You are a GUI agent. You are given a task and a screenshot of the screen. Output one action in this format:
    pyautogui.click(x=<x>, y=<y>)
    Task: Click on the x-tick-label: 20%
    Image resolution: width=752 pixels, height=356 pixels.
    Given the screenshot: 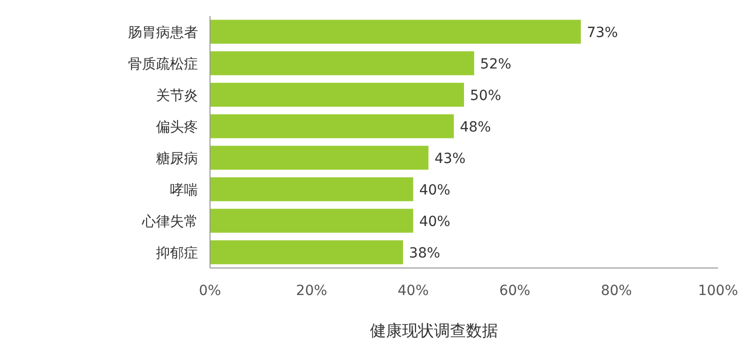 What is the action you would take?
    pyautogui.click(x=312, y=291)
    